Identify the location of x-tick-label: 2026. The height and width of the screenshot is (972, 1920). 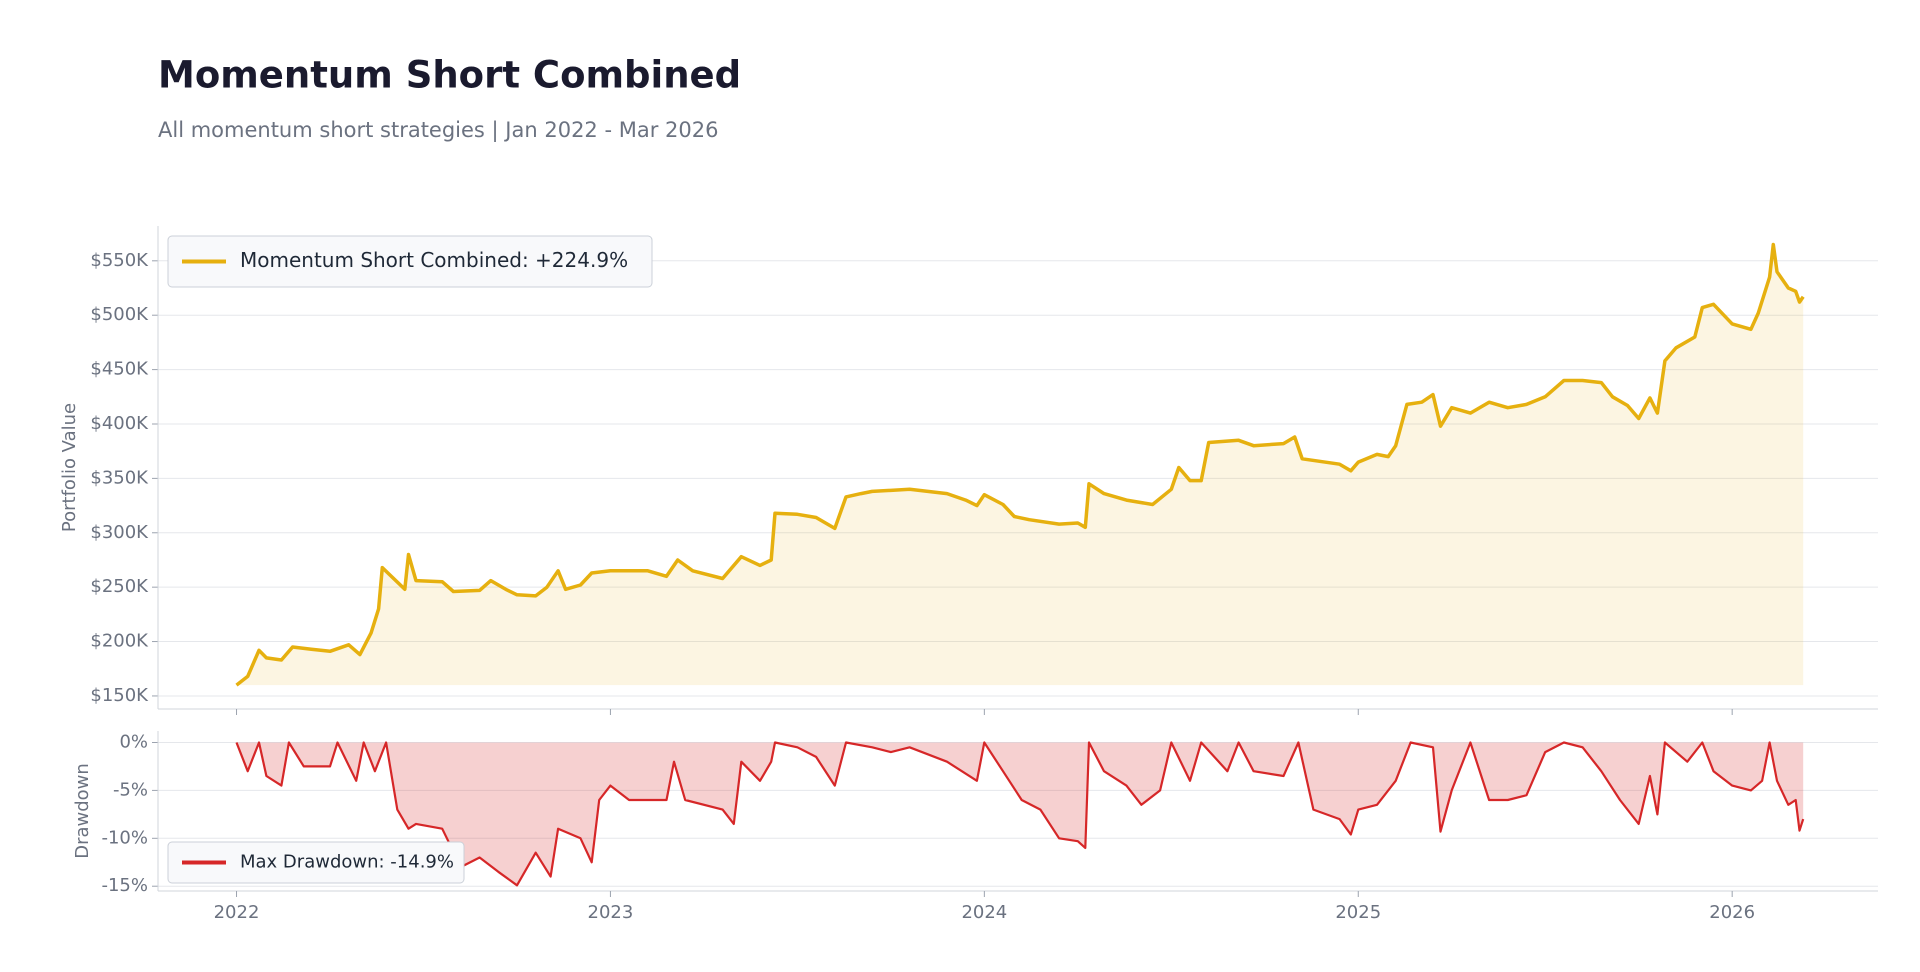
(1732, 912).